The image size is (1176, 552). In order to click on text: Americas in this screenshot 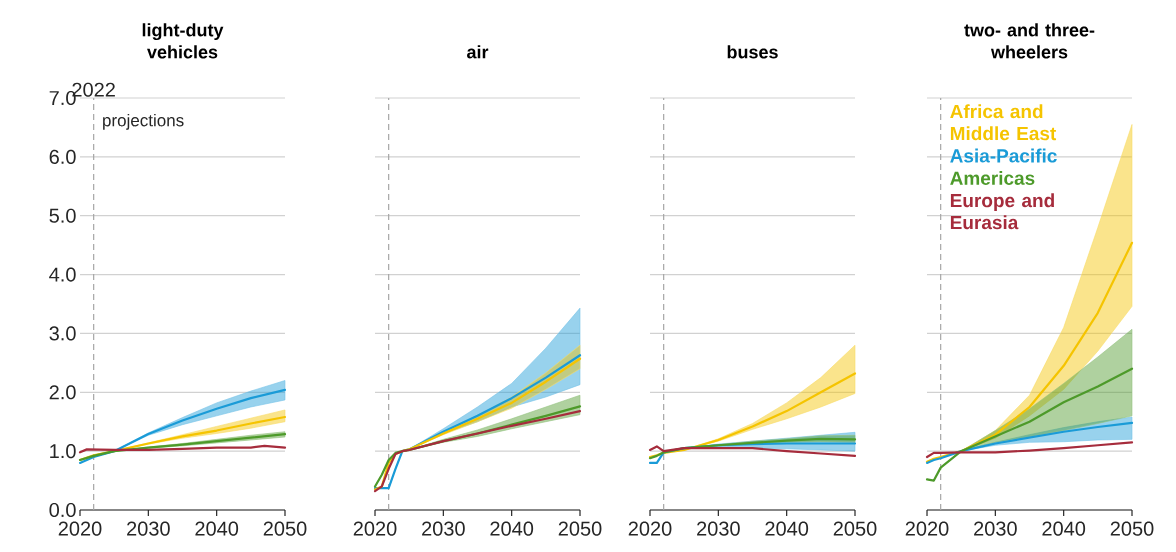, I will do `click(992, 177)`.